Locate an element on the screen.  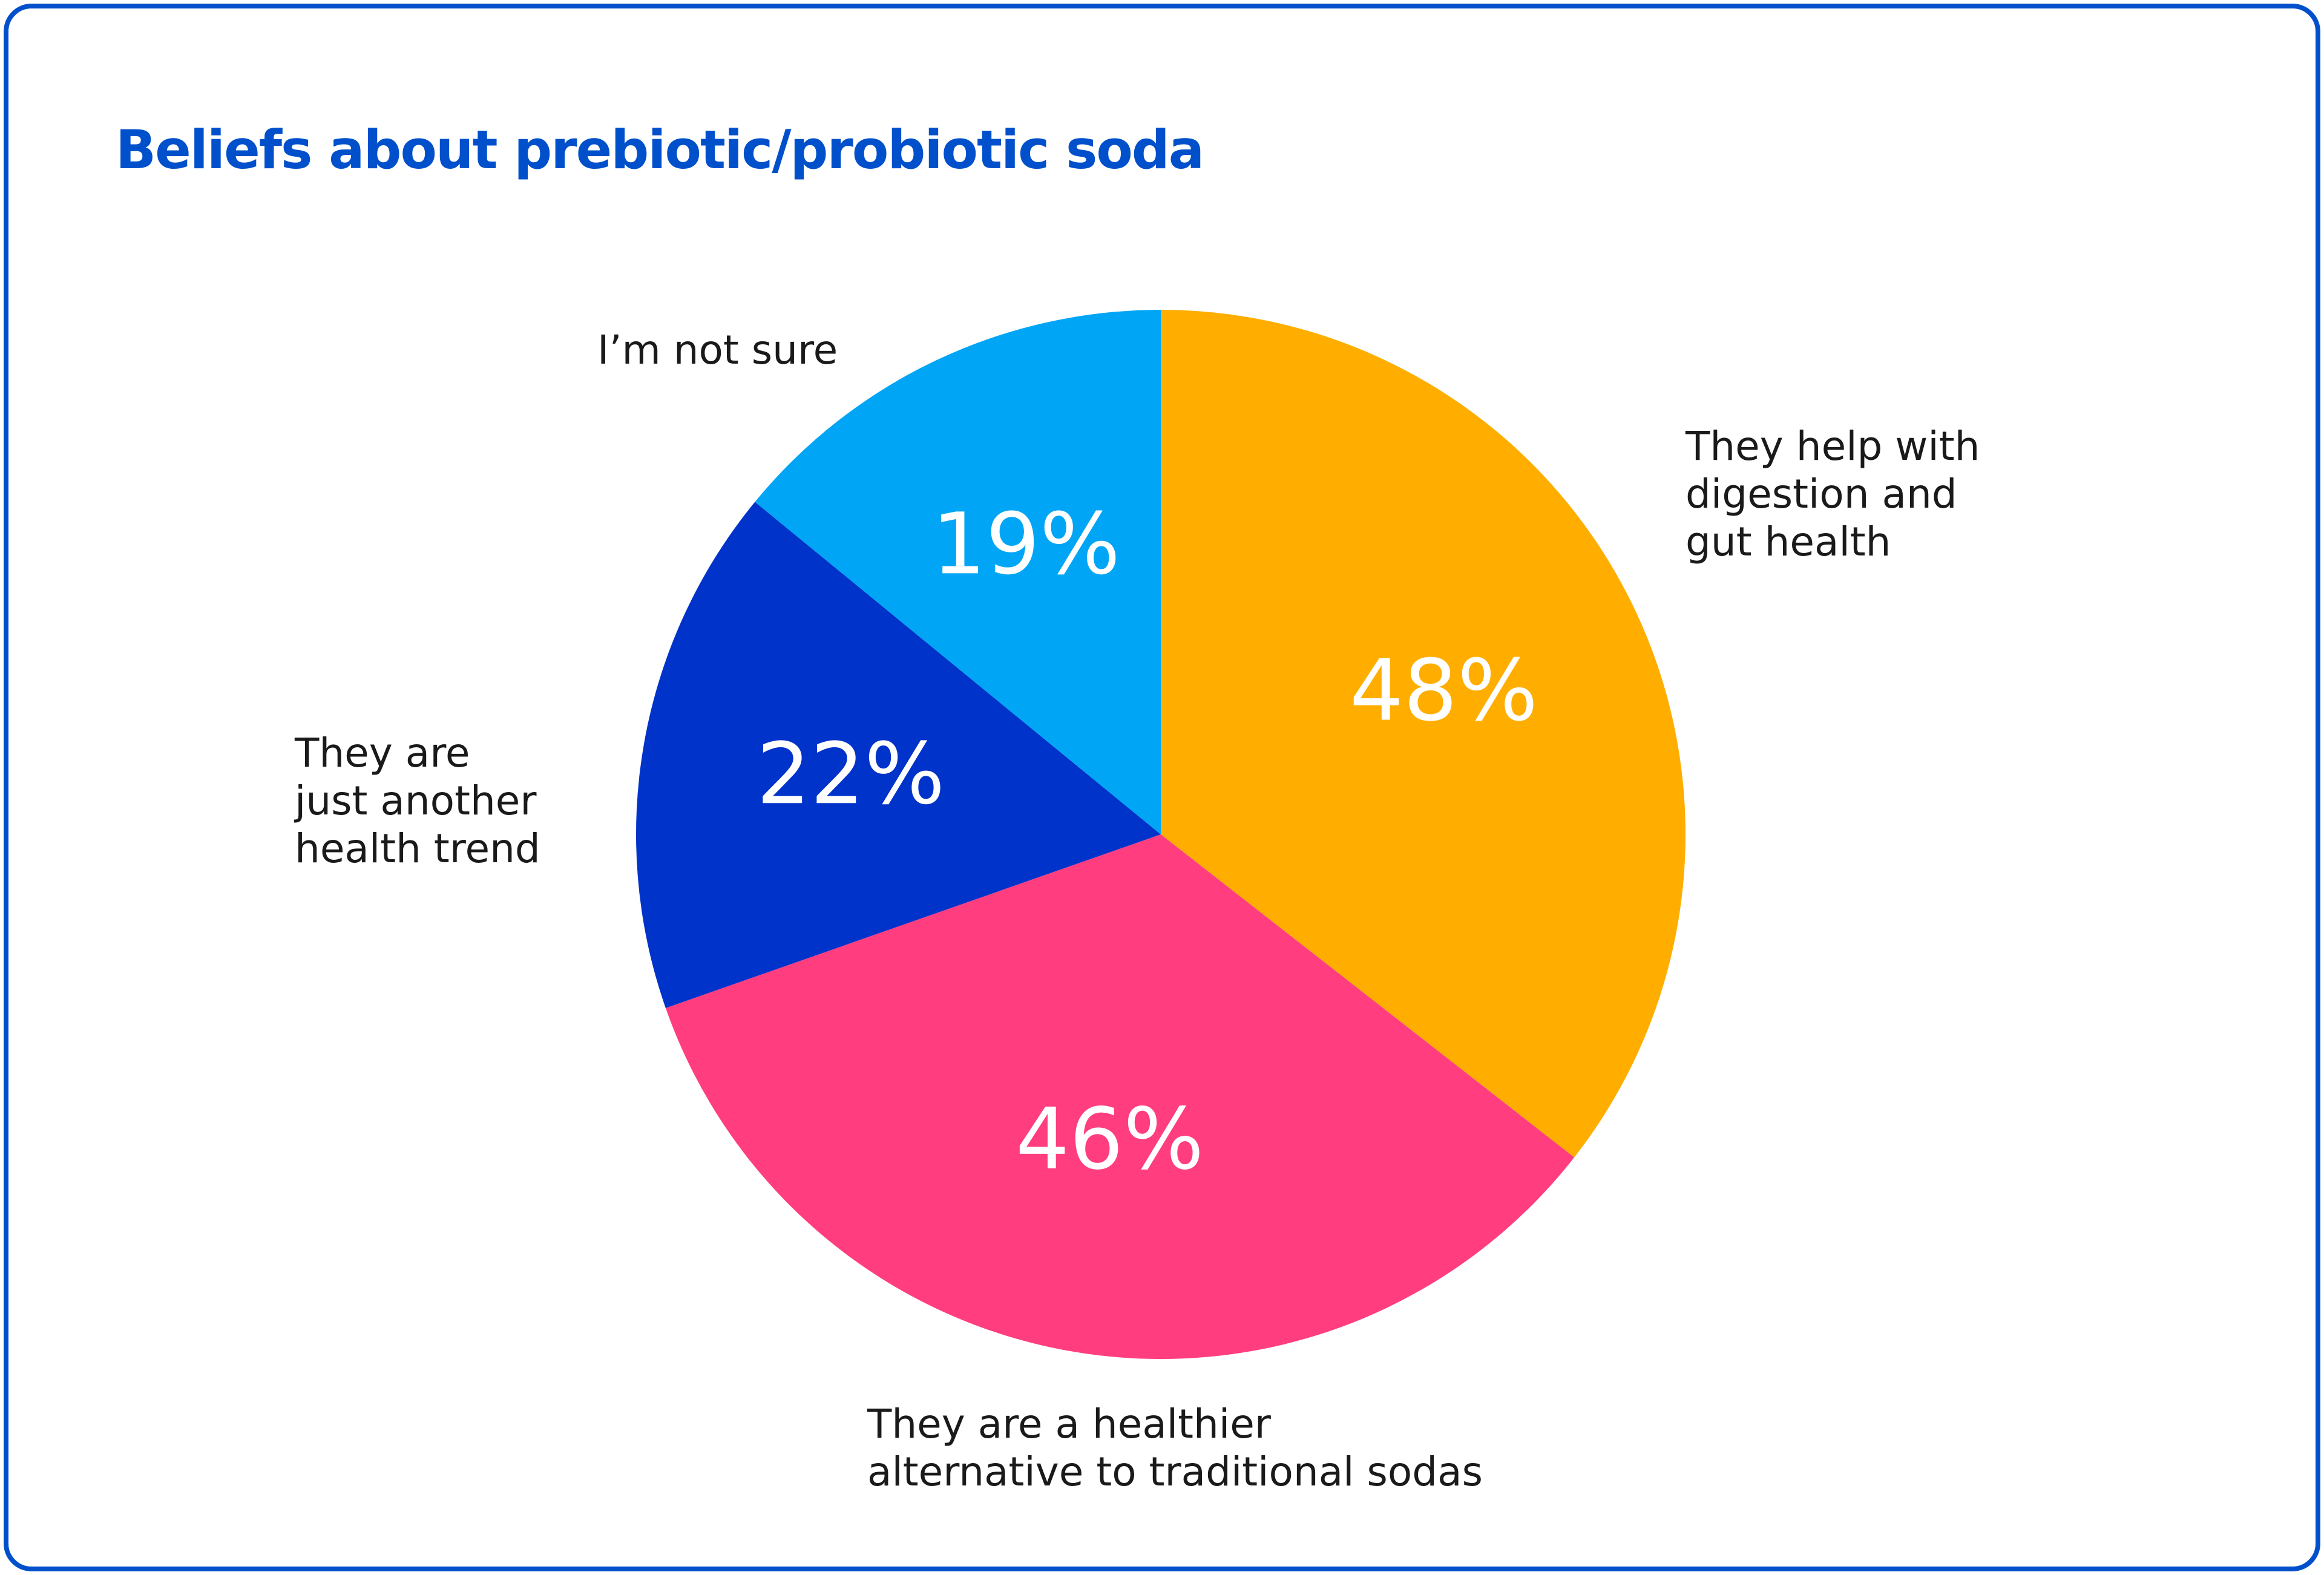
category-label: They help with digestion and gut health is located at coordinates (1833, 494).